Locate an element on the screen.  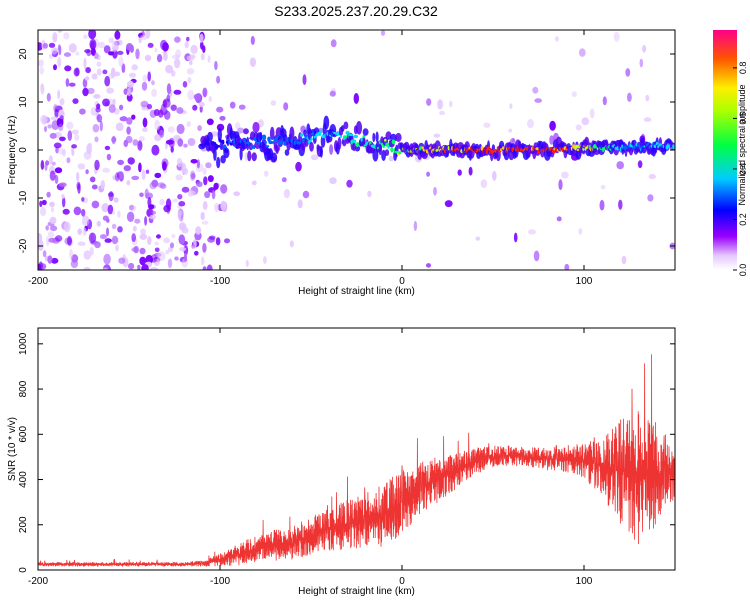
figure-title: S233.2025.237.20.29.C32 is located at coordinates (356, 11).